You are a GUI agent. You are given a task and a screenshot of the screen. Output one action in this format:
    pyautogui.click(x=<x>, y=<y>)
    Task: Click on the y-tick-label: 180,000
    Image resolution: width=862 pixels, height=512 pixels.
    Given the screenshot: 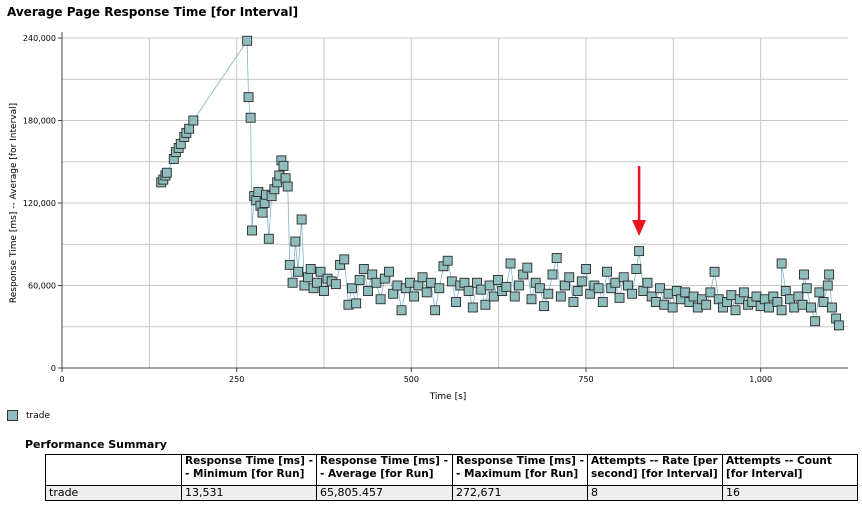 What is the action you would take?
    pyautogui.click(x=39, y=121)
    